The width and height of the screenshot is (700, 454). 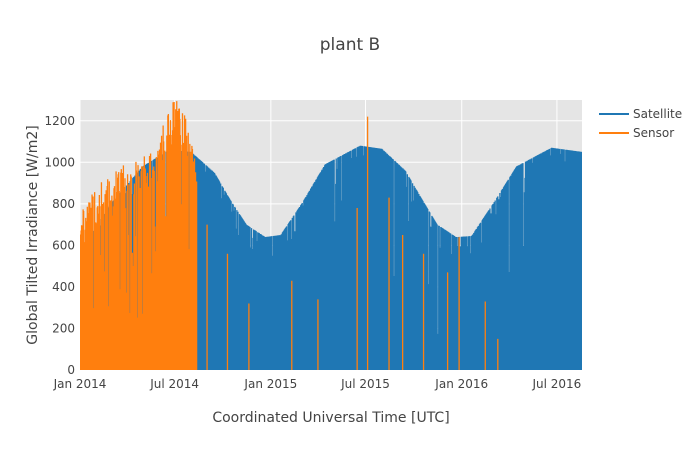 I want to click on legend-sensor-label: Sensor, so click(x=653, y=133).